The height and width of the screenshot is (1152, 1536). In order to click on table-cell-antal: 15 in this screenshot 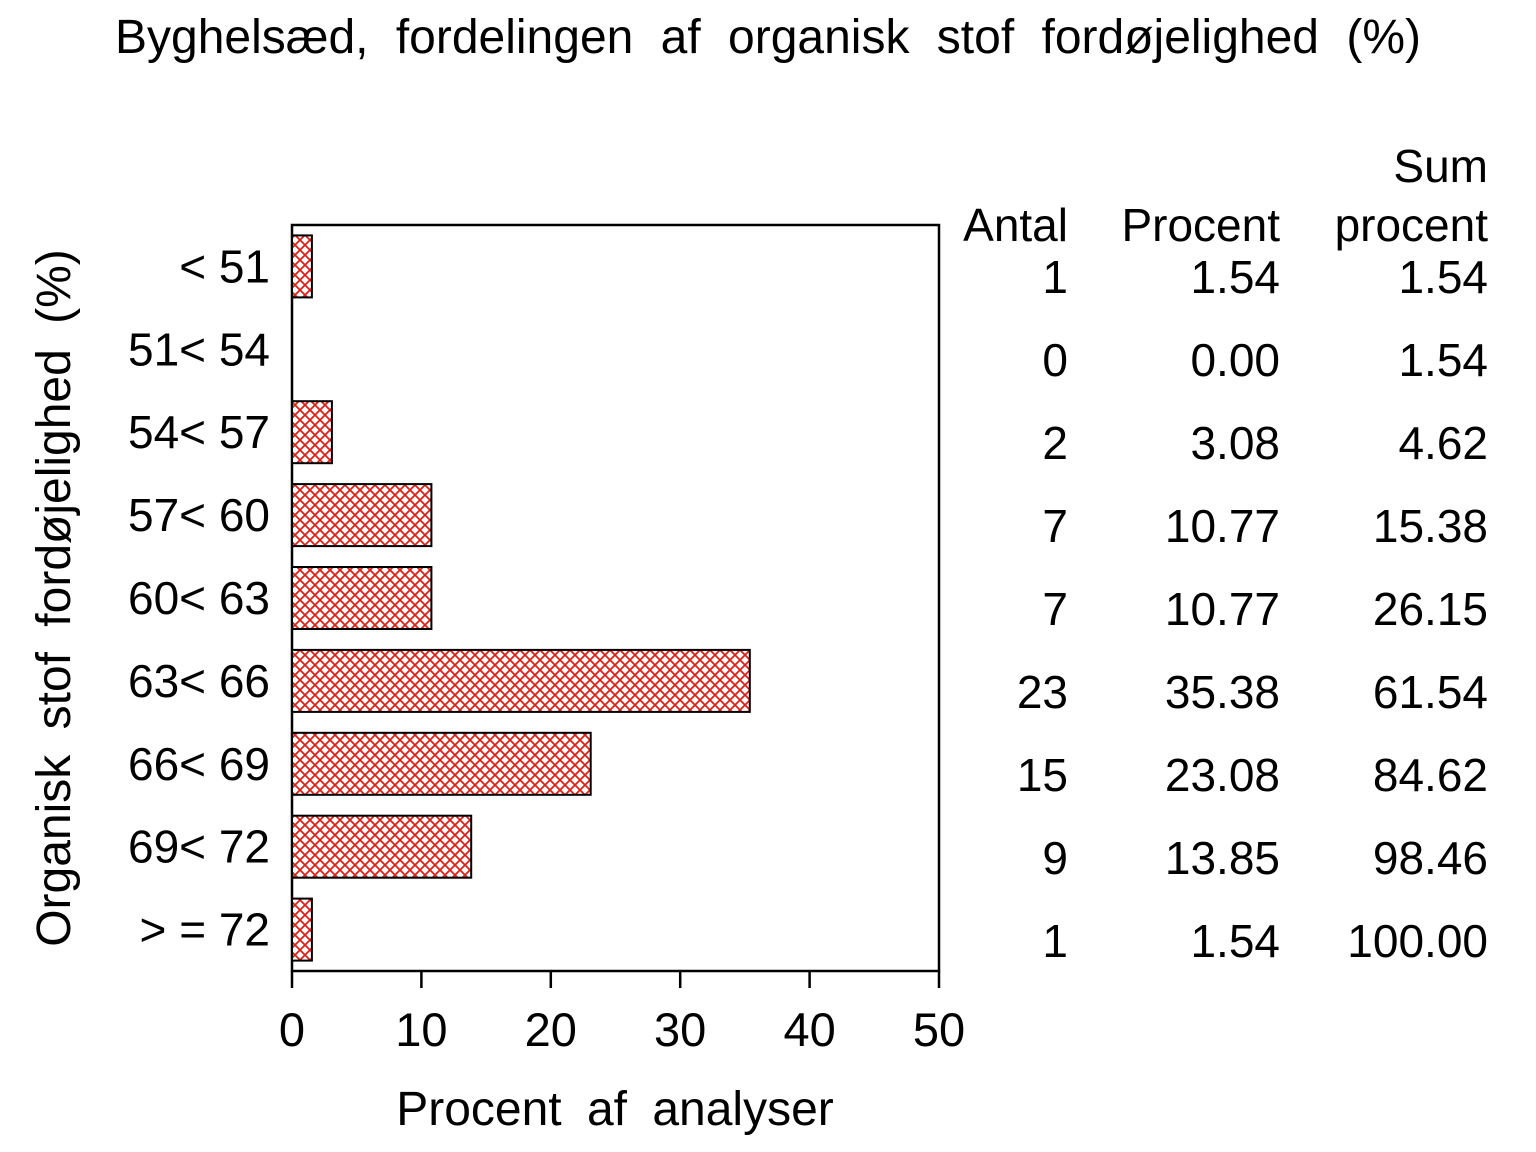, I will do `click(1042, 775)`.